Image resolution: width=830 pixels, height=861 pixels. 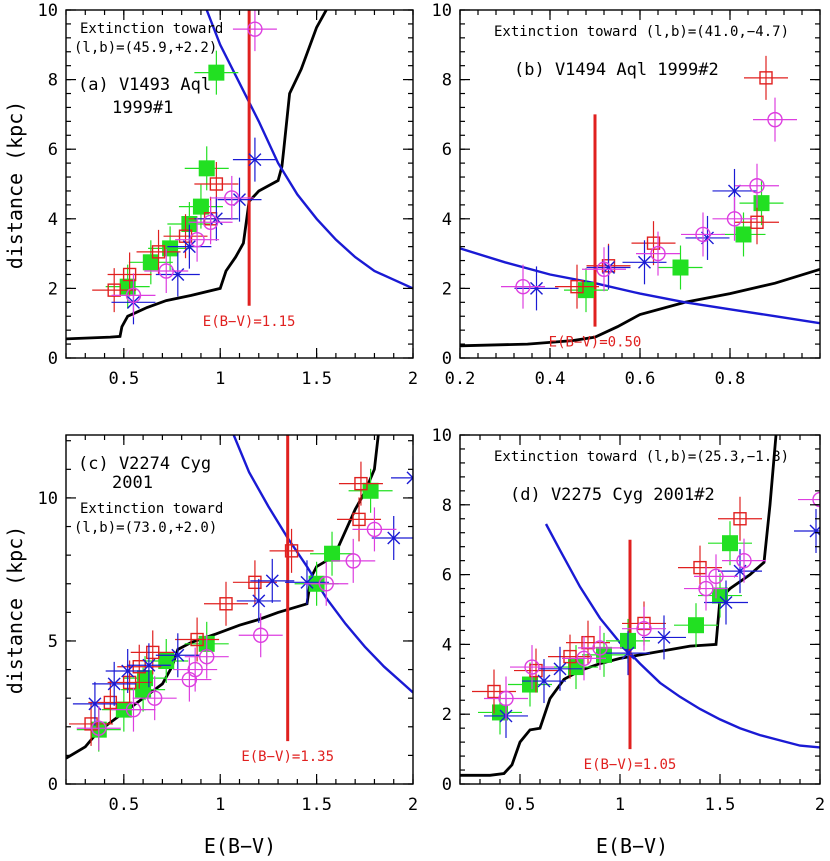 I want to click on y-tick-label: 10, so click(x=48, y=11).